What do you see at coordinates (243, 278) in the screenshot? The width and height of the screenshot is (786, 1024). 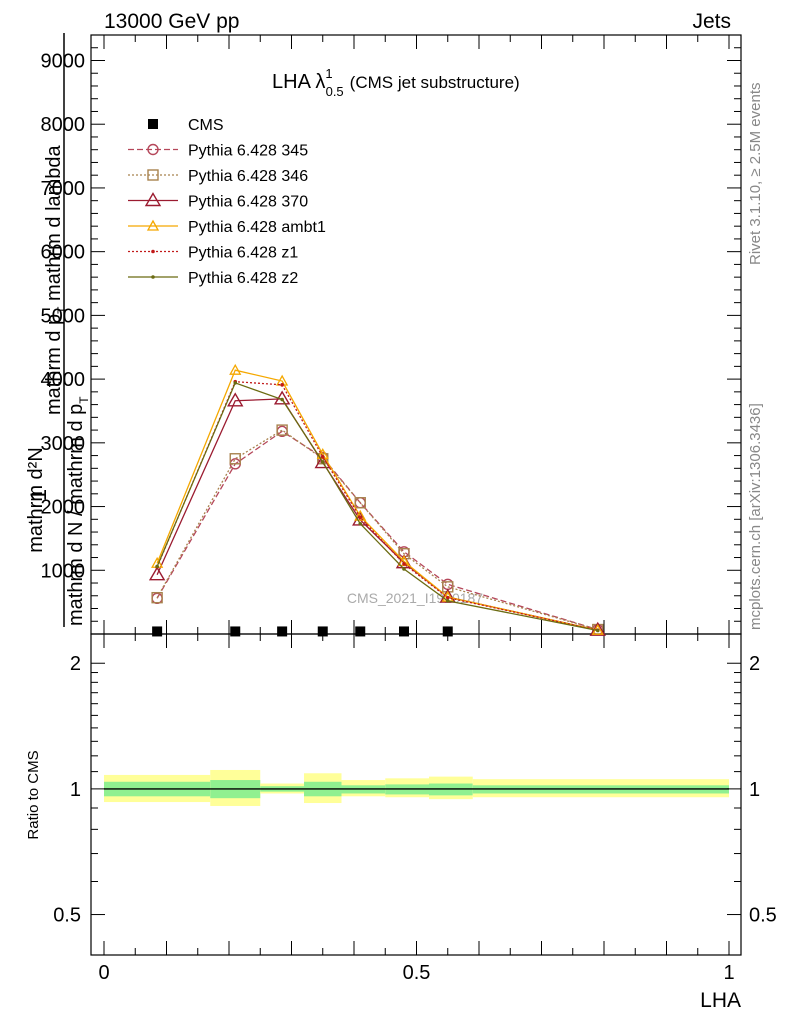 I see `legend-label-z2: Pythia 6.428 z2` at bounding box center [243, 278].